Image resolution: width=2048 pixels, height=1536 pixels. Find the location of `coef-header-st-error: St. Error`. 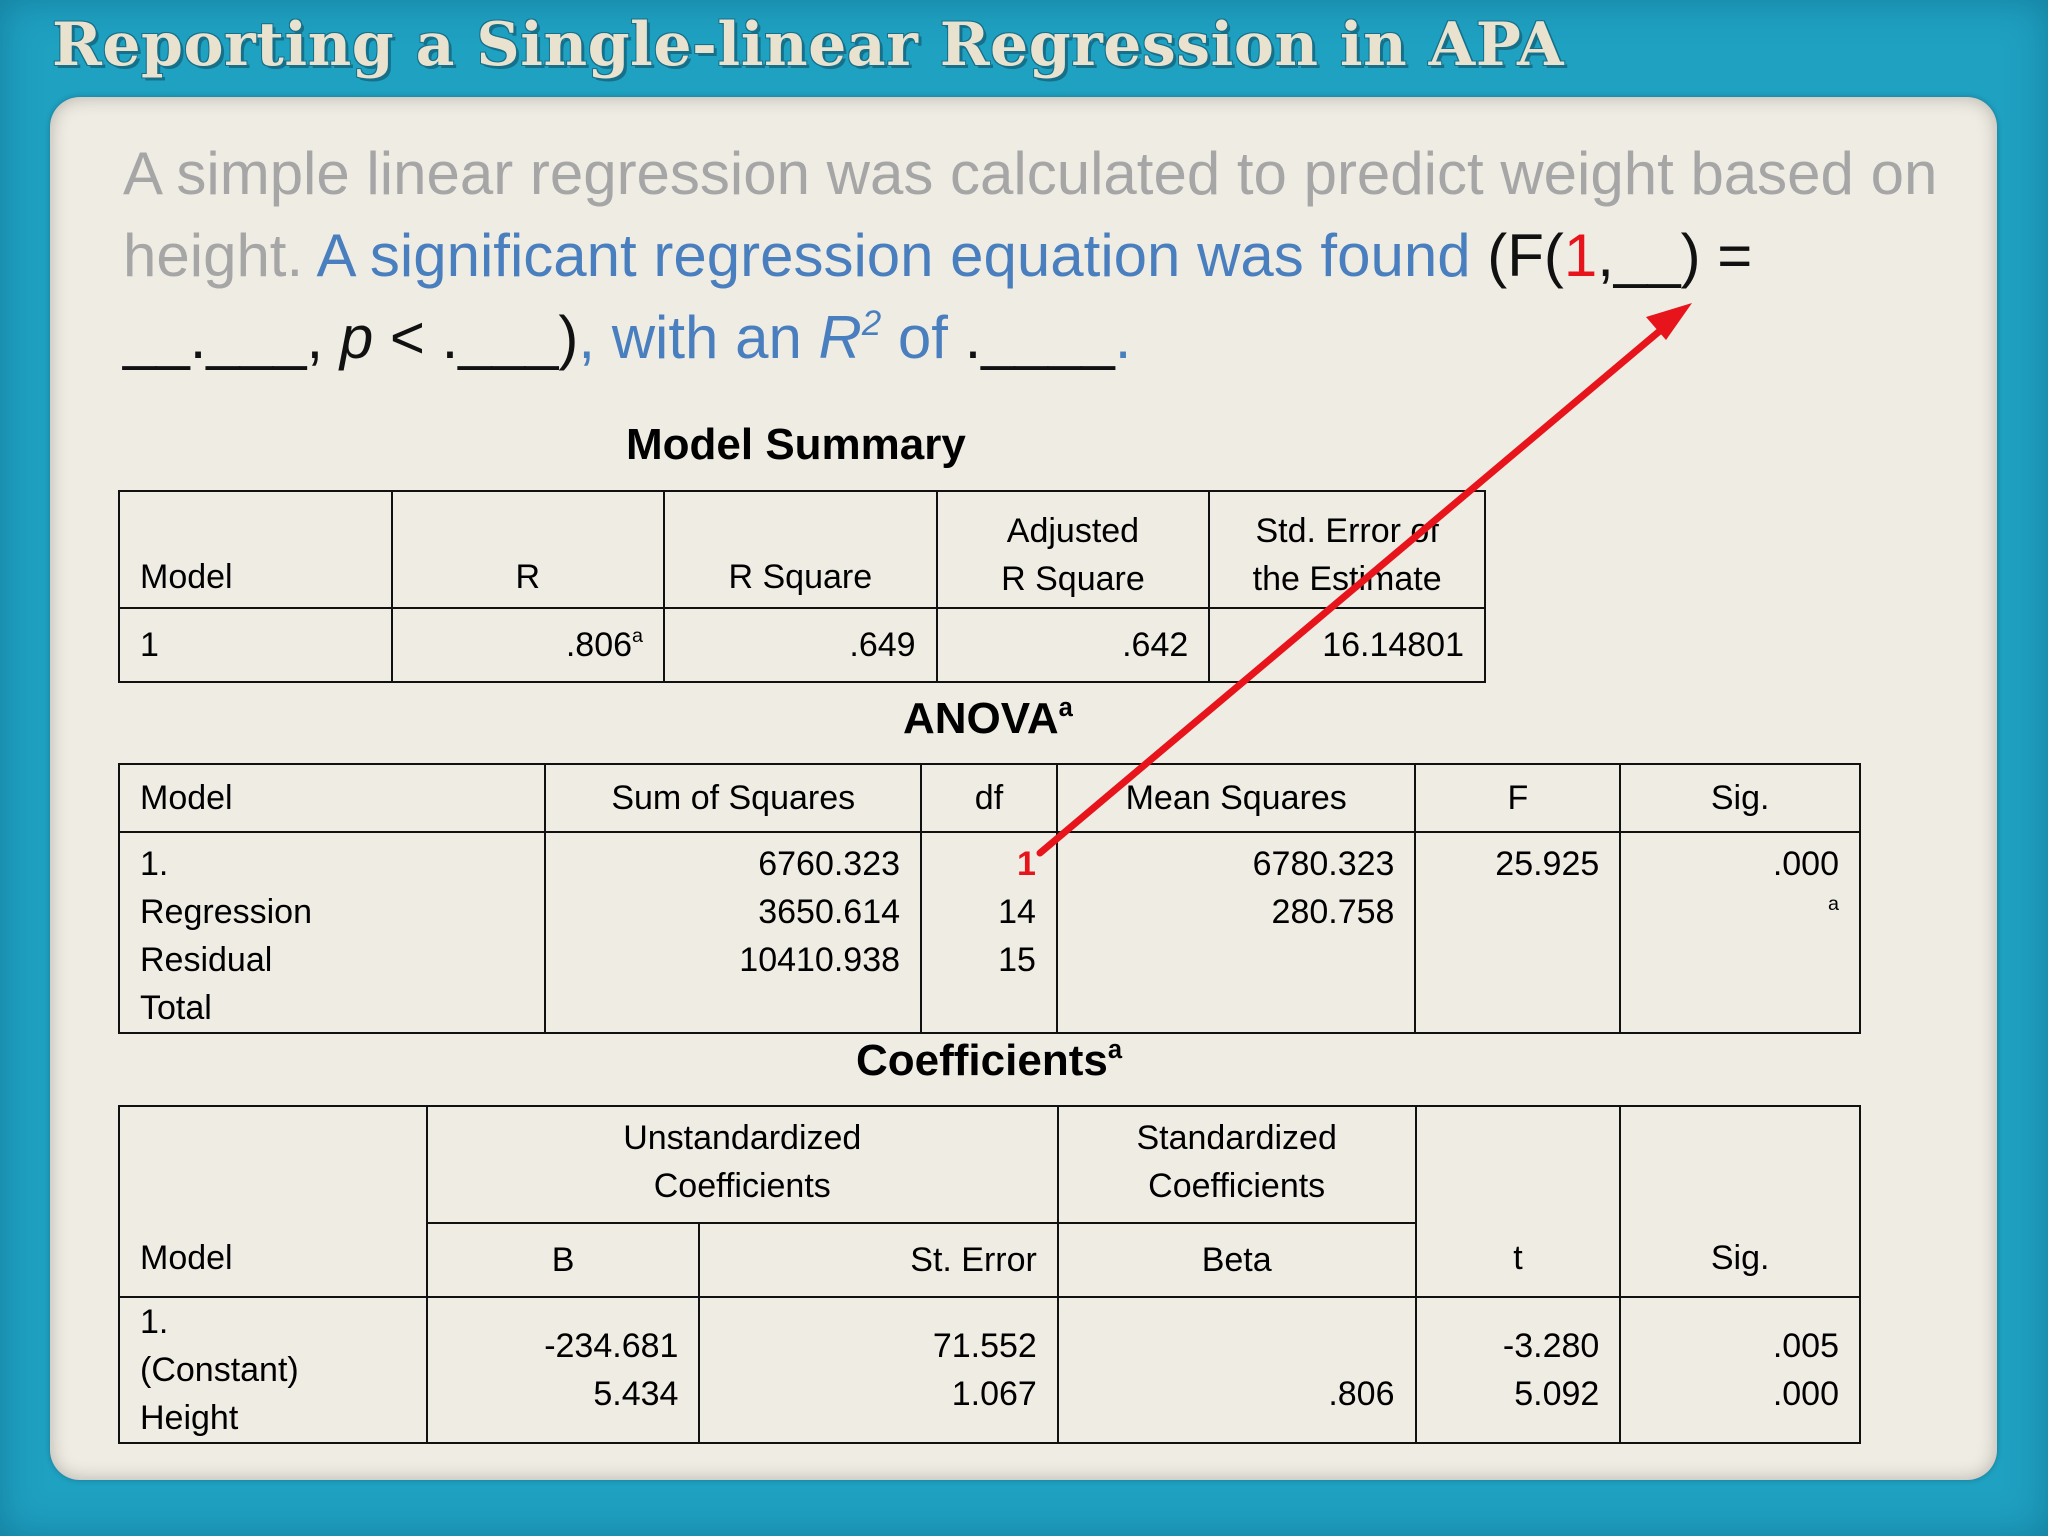

coef-header-st-error: St. Error is located at coordinates (878, 1260).